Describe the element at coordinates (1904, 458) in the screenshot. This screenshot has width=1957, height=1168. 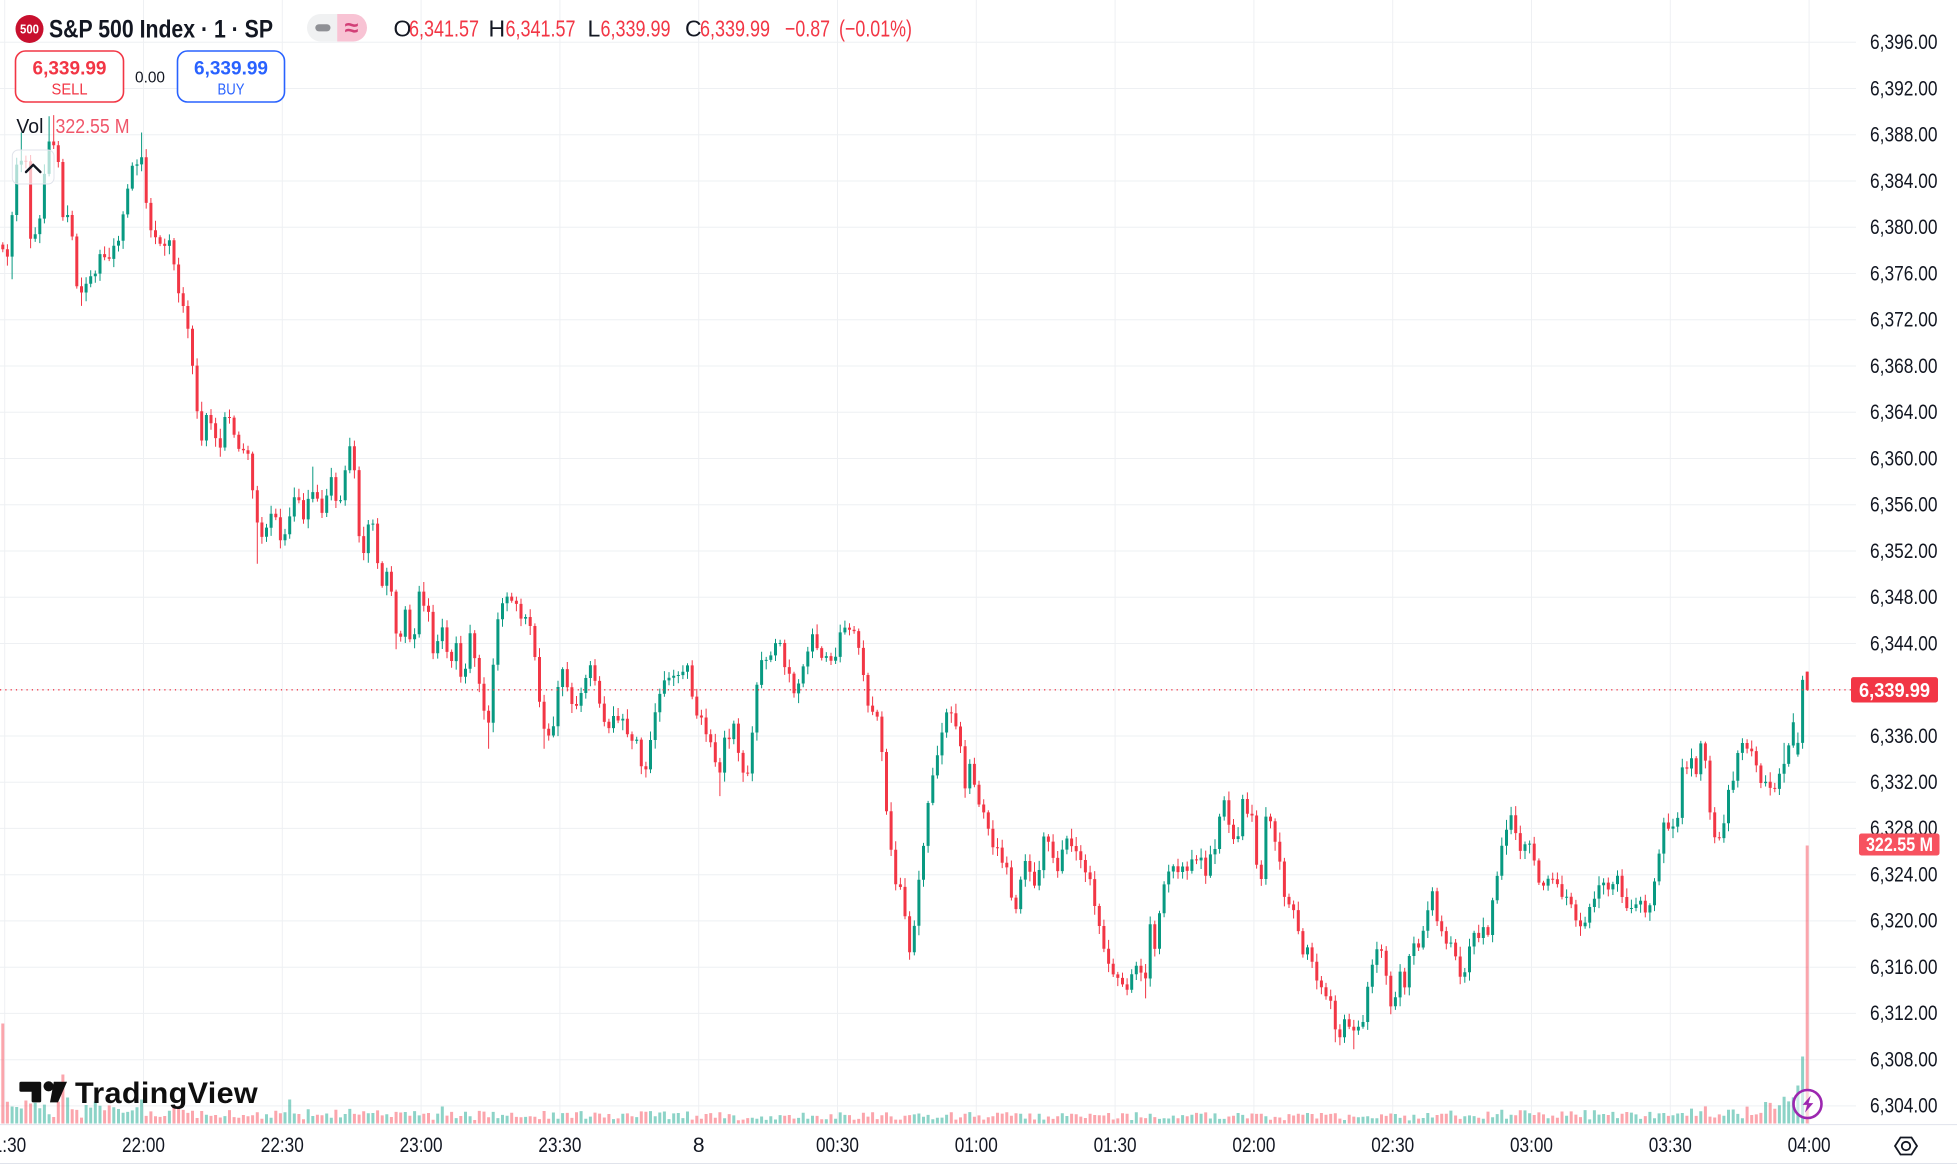
I see `svg-text: 6,360.00` at that location.